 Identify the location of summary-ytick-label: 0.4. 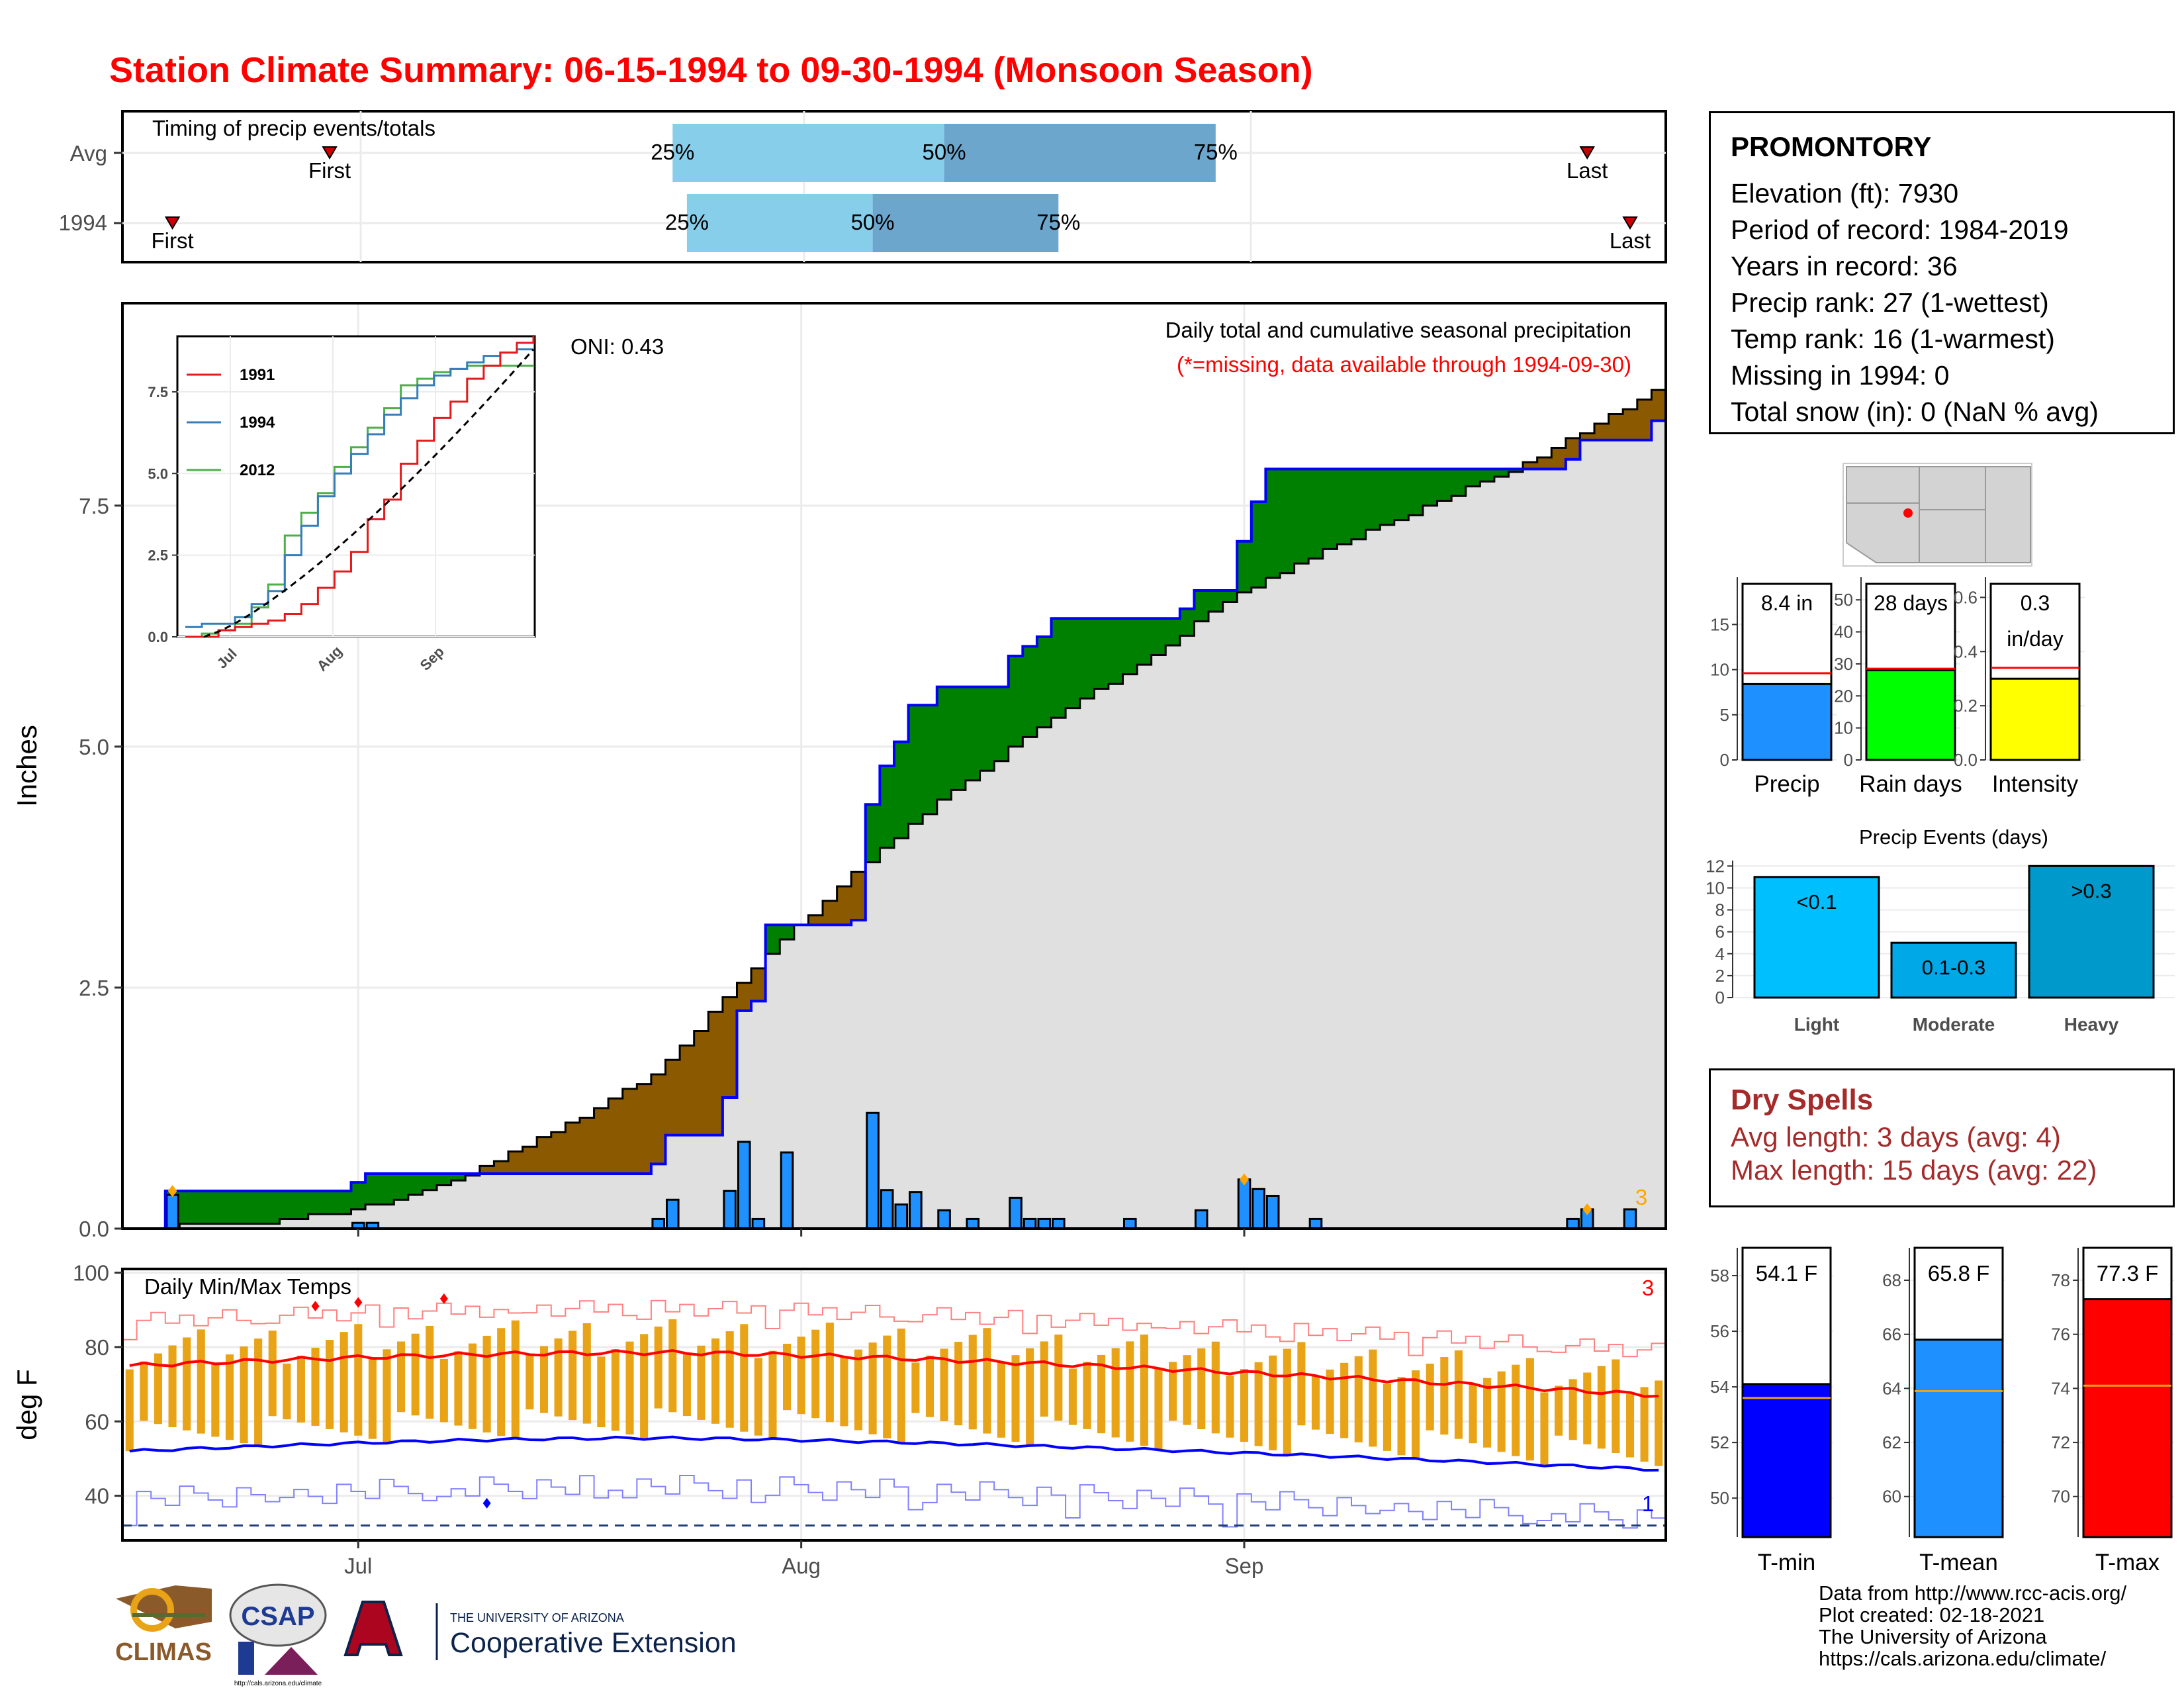
(1966, 651).